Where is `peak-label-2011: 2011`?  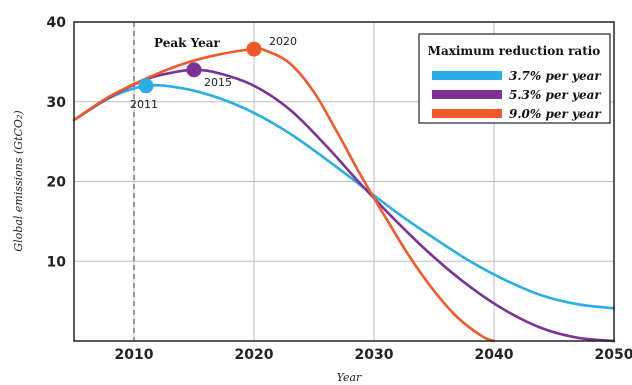 peak-label-2011: 2011 is located at coordinates (144, 104).